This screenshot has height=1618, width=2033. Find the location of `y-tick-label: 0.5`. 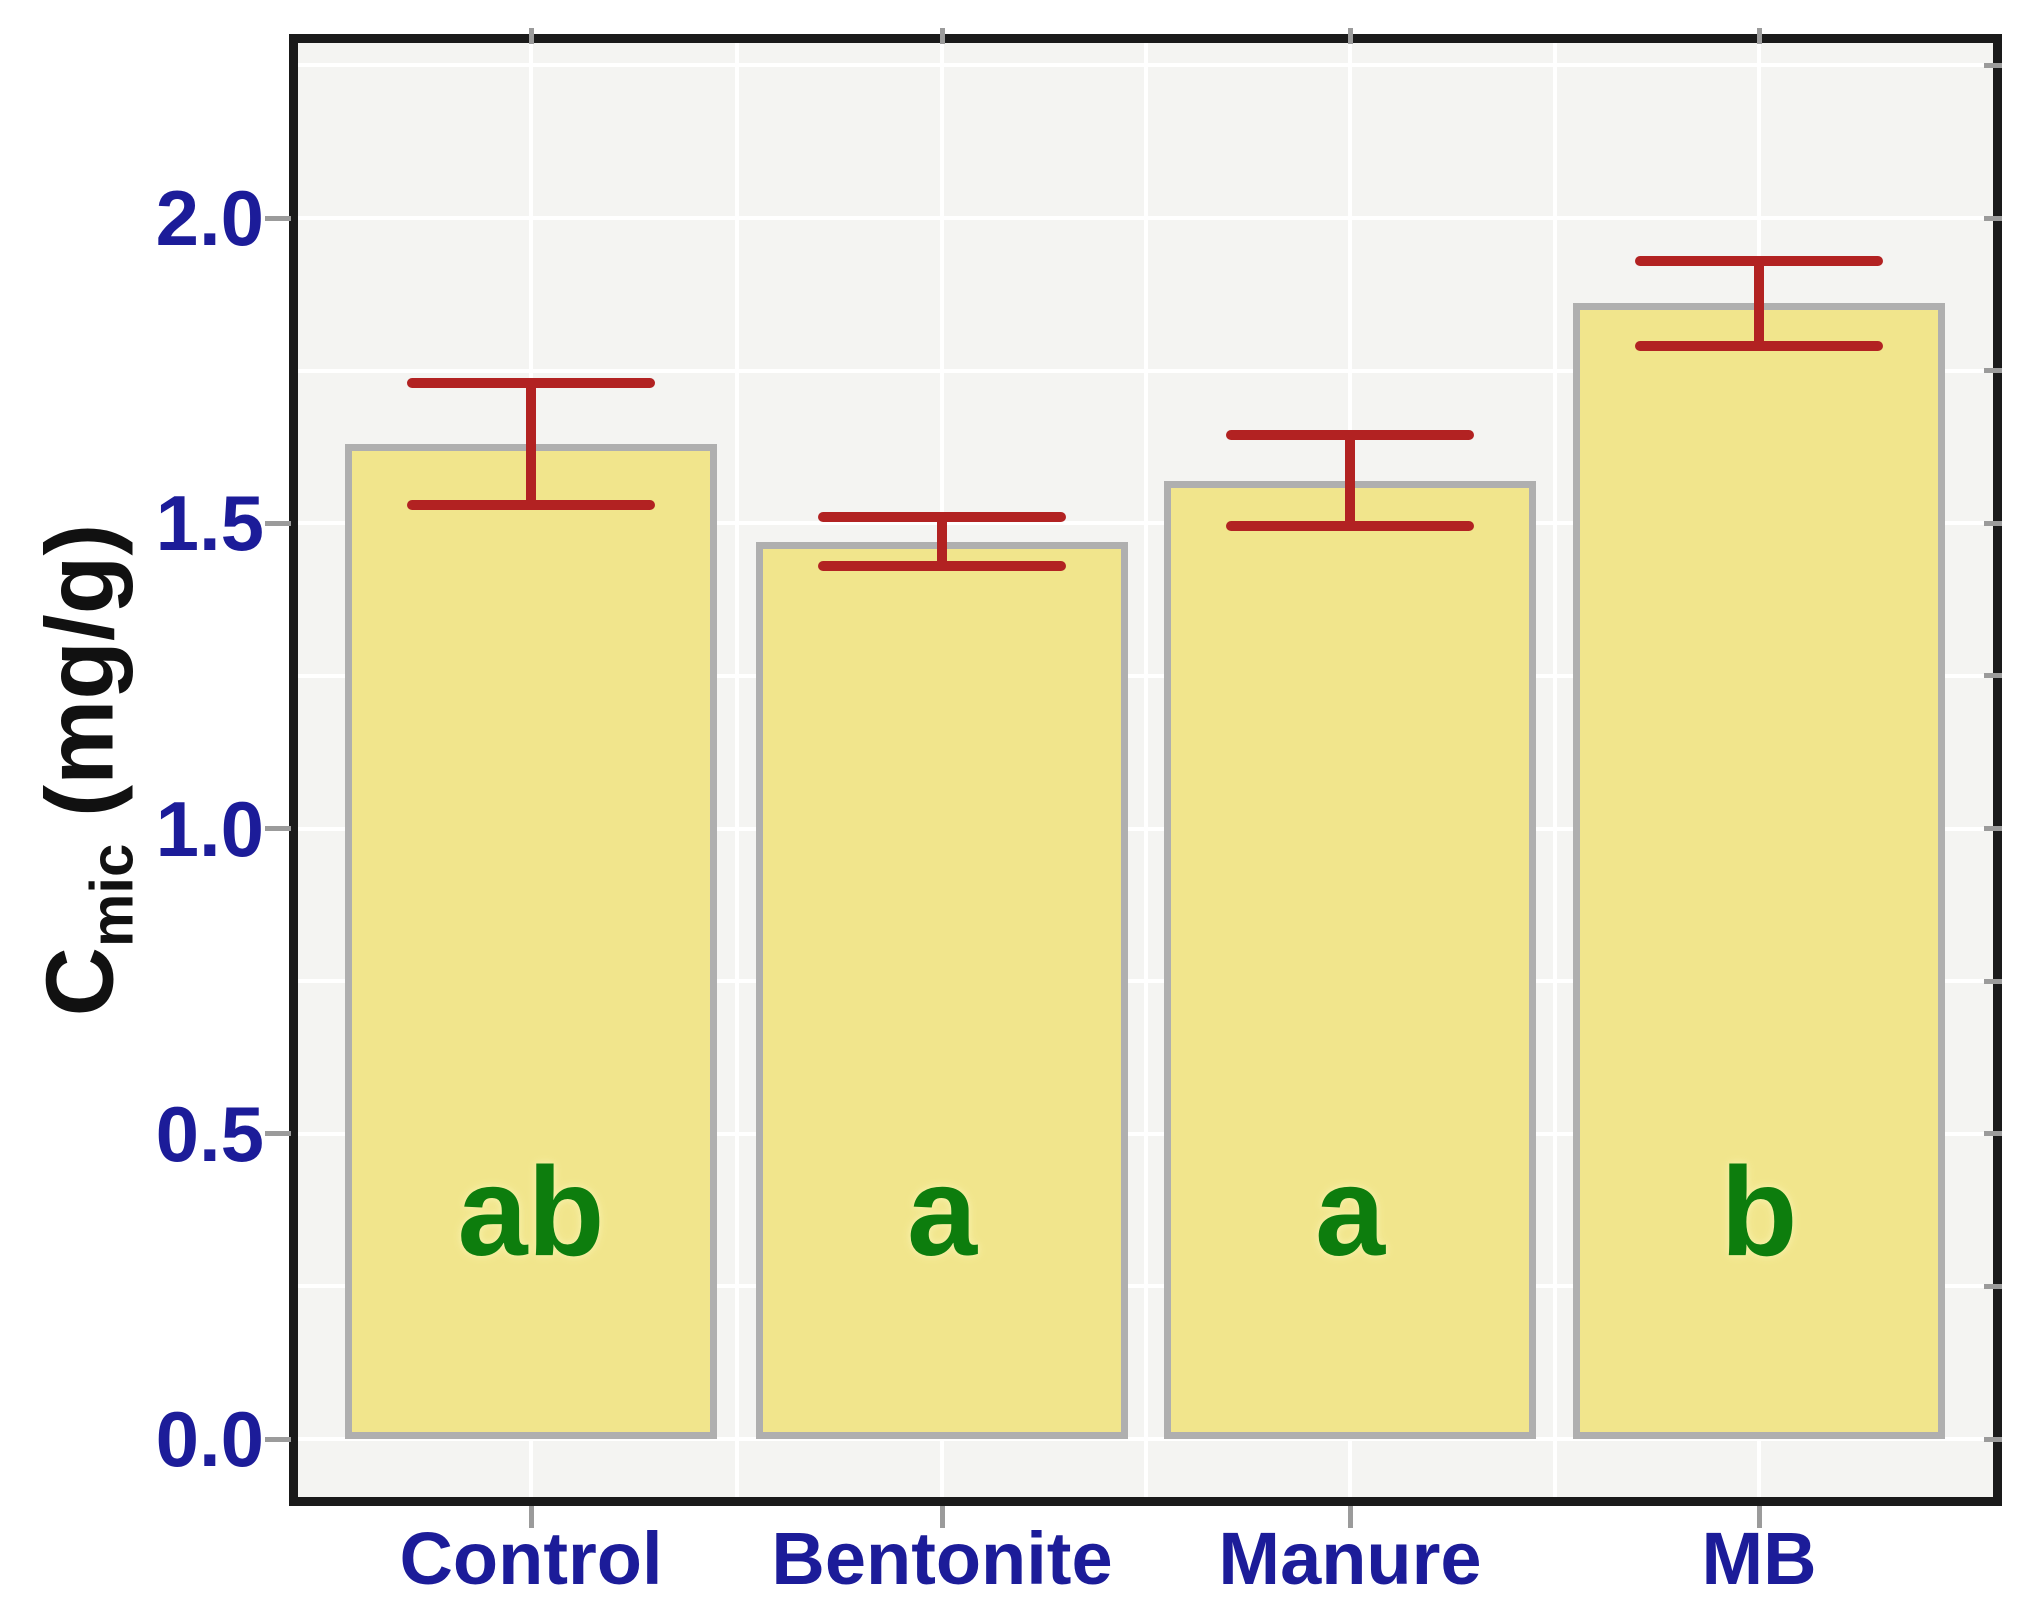

y-tick-label: 0.5 is located at coordinates (209, 1133).